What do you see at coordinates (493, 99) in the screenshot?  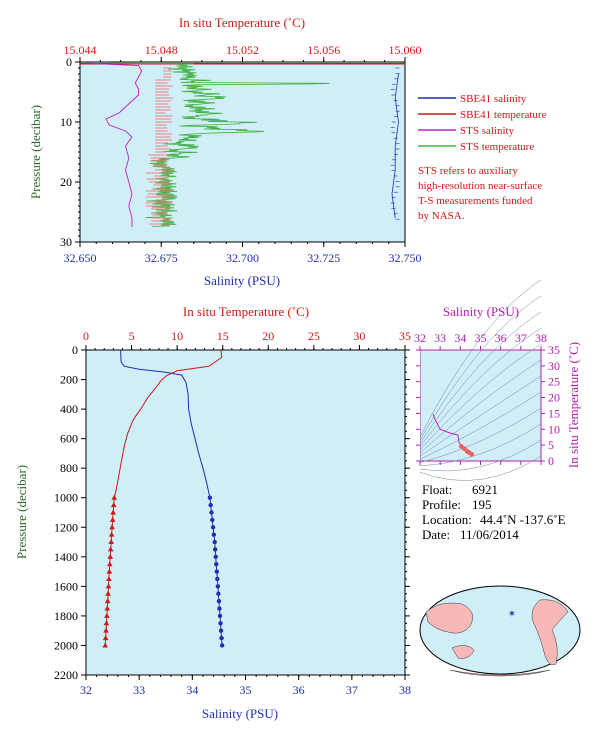 I see `legend-label-sbe41-salinity: SBE41 salinity` at bounding box center [493, 99].